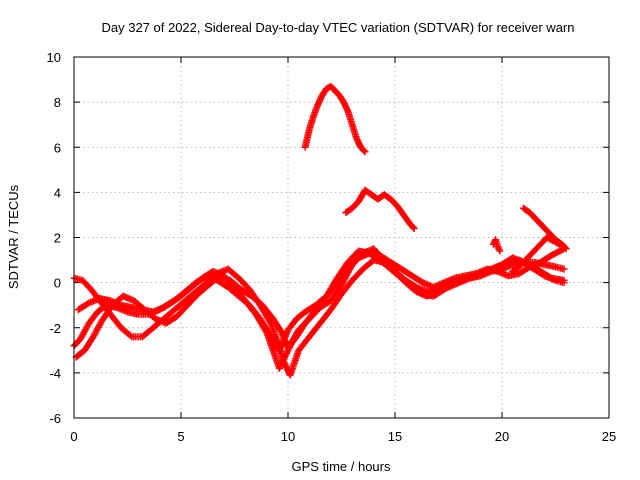  Describe the element at coordinates (57, 147) in the screenshot. I see `y-tick-label: 6` at that location.